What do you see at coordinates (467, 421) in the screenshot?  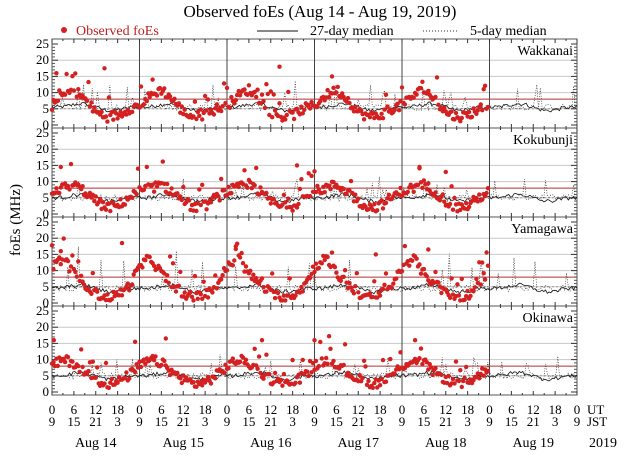 I see `x-tick-label-jst: 3` at bounding box center [467, 421].